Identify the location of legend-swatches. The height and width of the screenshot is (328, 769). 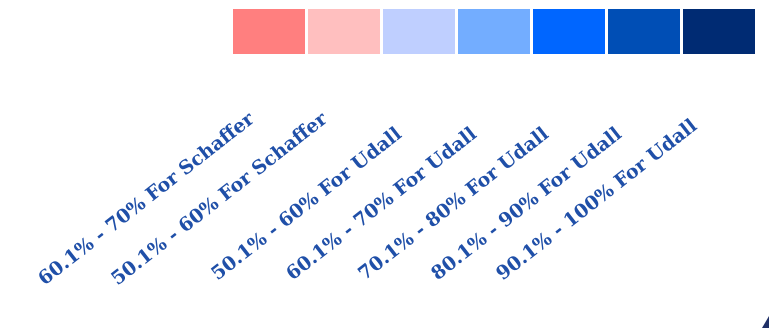
(494, 31).